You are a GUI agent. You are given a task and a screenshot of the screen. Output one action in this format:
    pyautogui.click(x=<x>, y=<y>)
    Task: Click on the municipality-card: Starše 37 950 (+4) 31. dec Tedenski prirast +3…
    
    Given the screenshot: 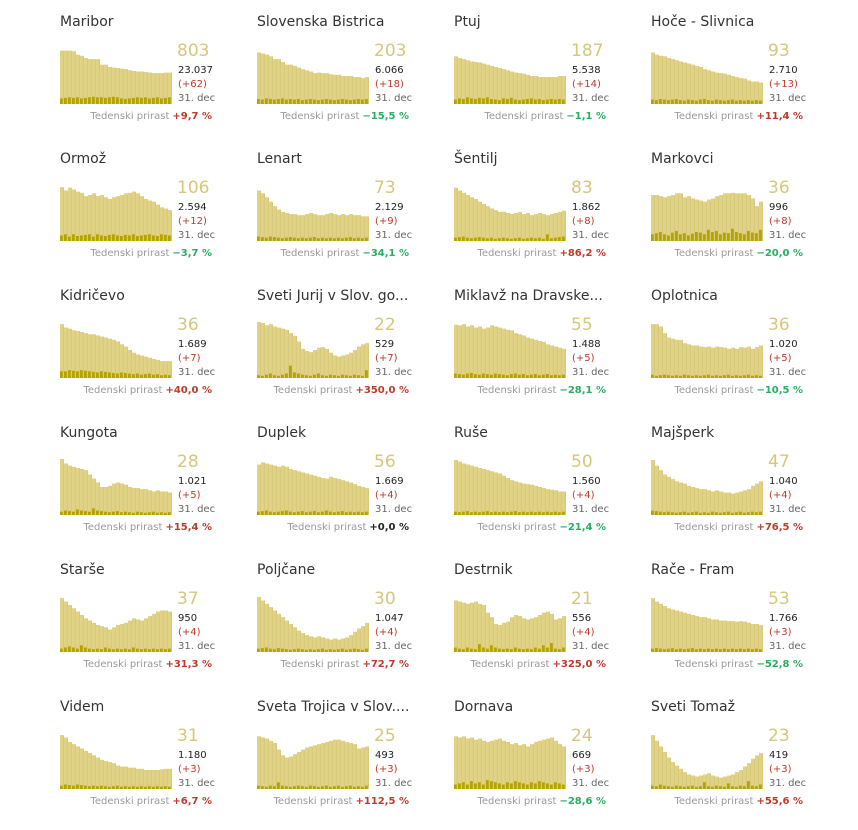 What is the action you would take?
    pyautogui.click(x=145, y=627)
    